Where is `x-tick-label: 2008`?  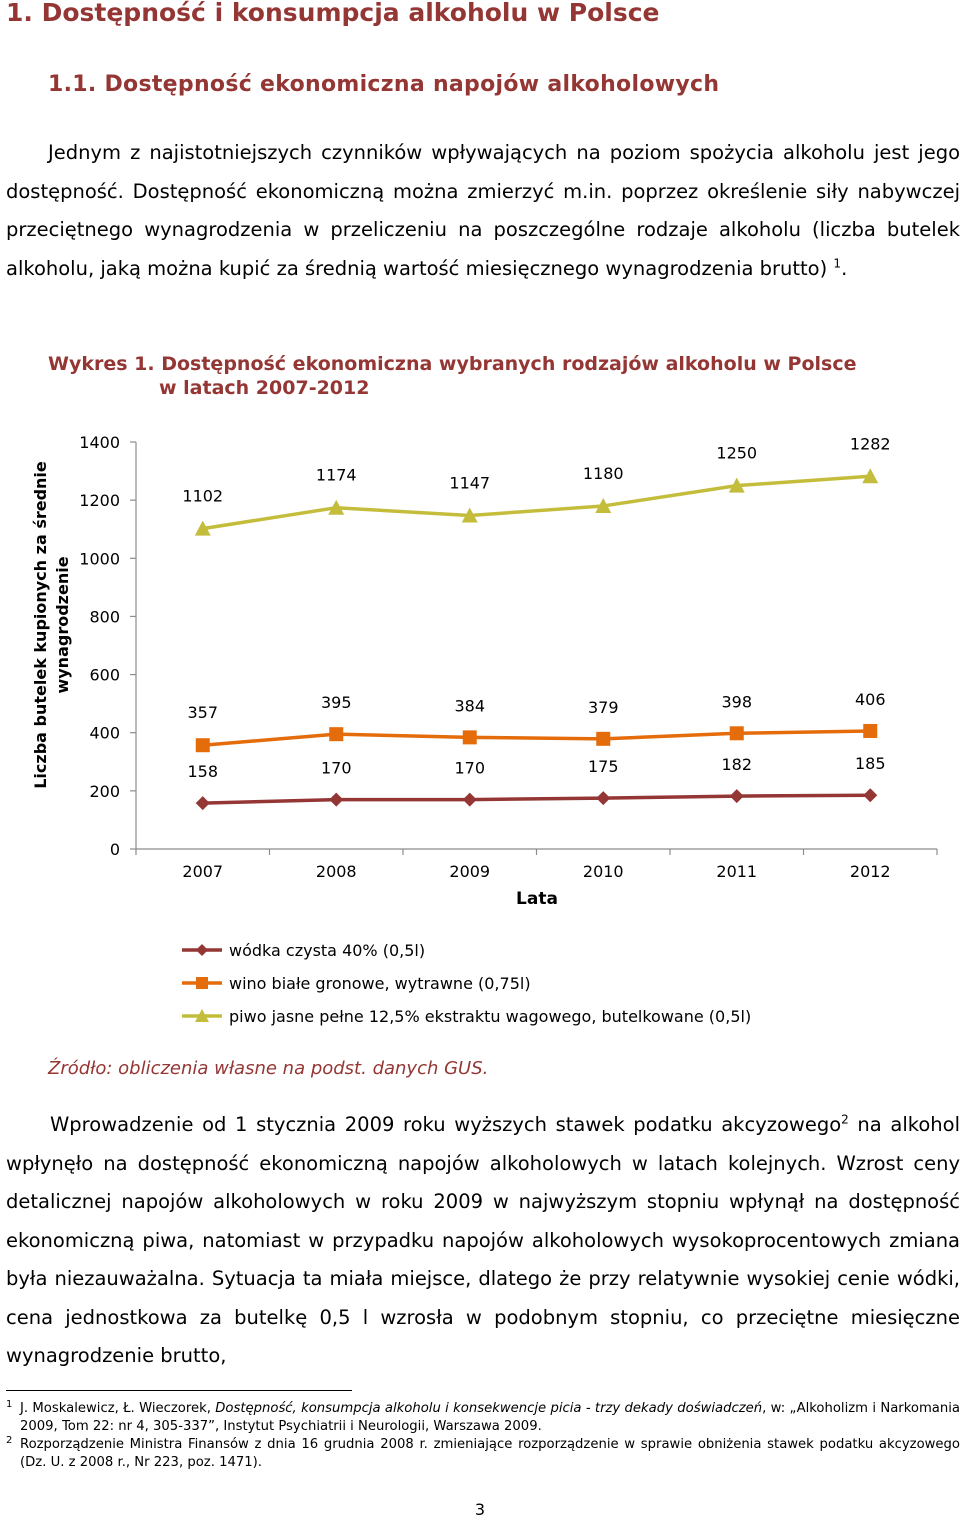
x-tick-label: 2008 is located at coordinates (336, 871).